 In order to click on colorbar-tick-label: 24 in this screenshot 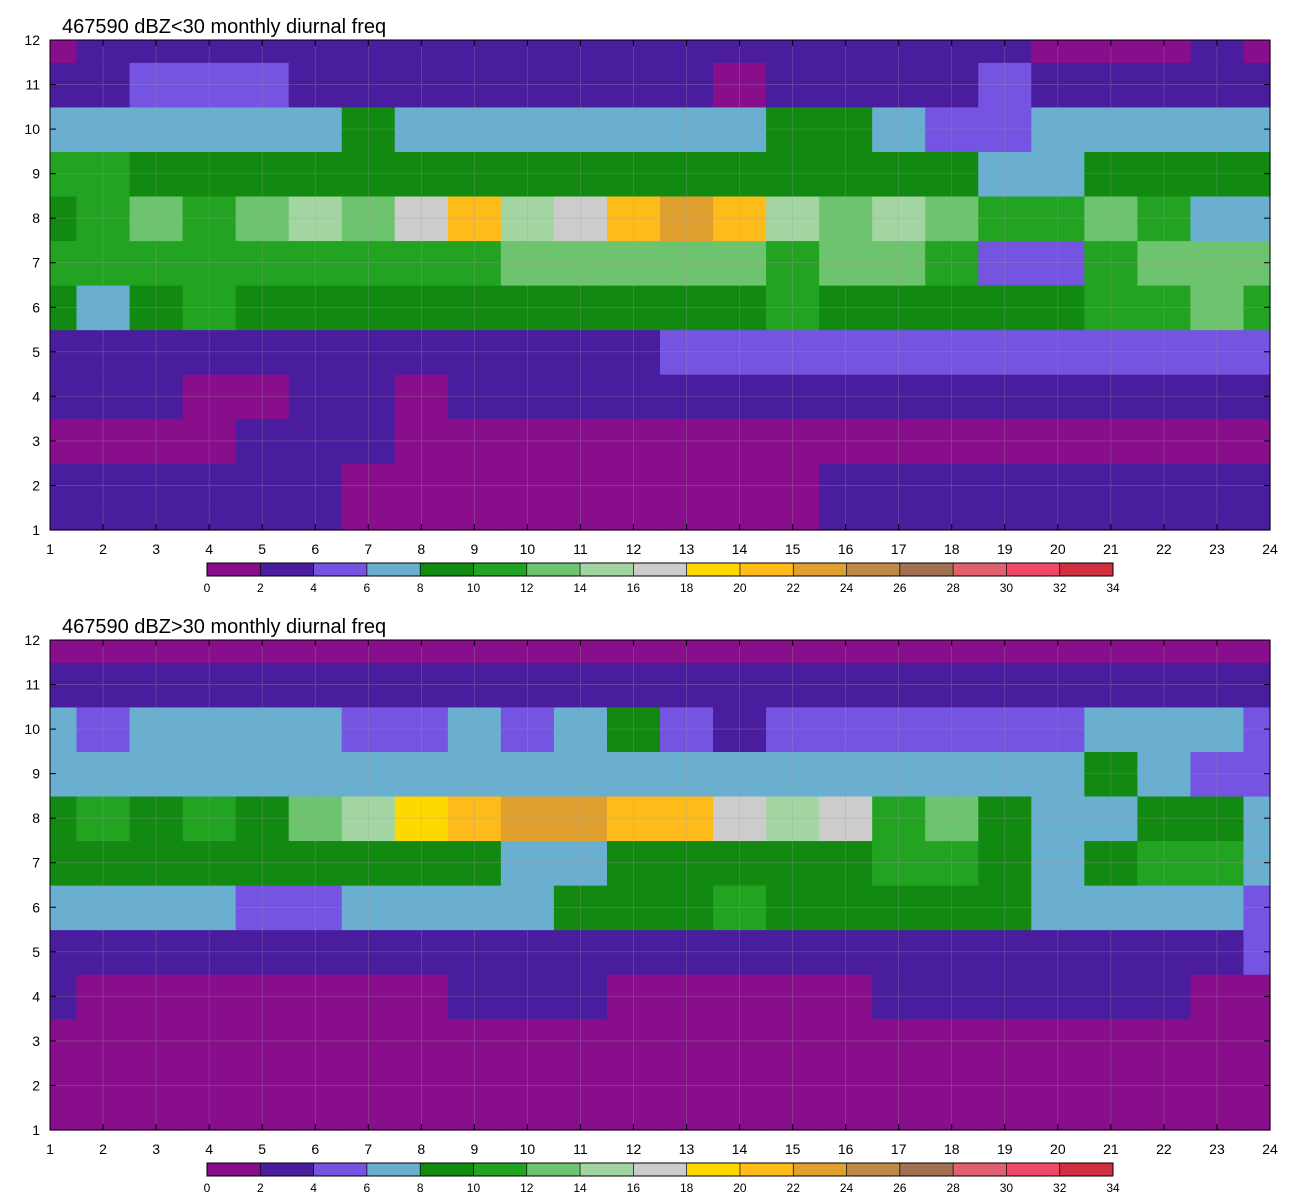, I will do `click(847, 1188)`.